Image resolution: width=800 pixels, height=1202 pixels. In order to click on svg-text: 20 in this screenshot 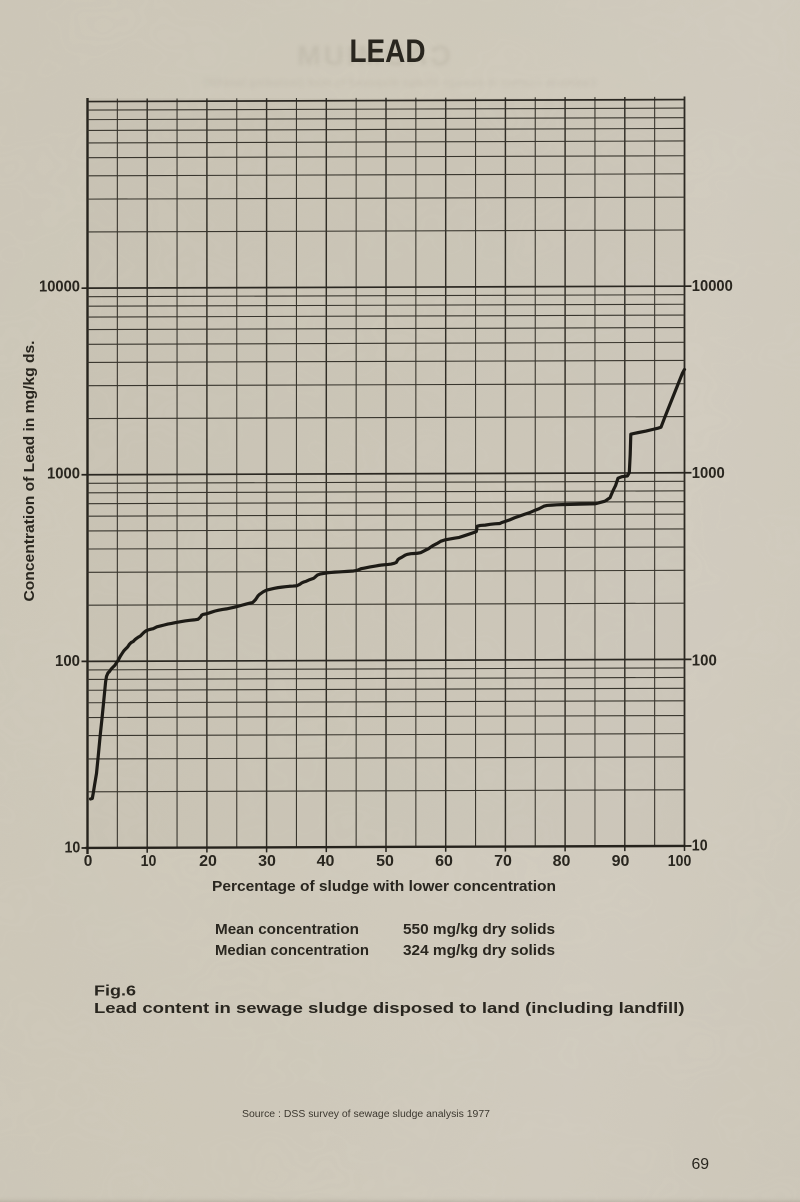, I will do `click(208, 861)`.